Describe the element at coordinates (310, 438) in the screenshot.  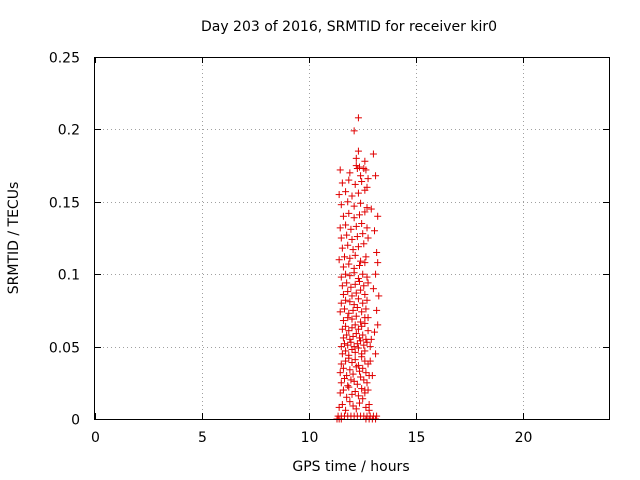
I see `x-tick-label: 10` at that location.